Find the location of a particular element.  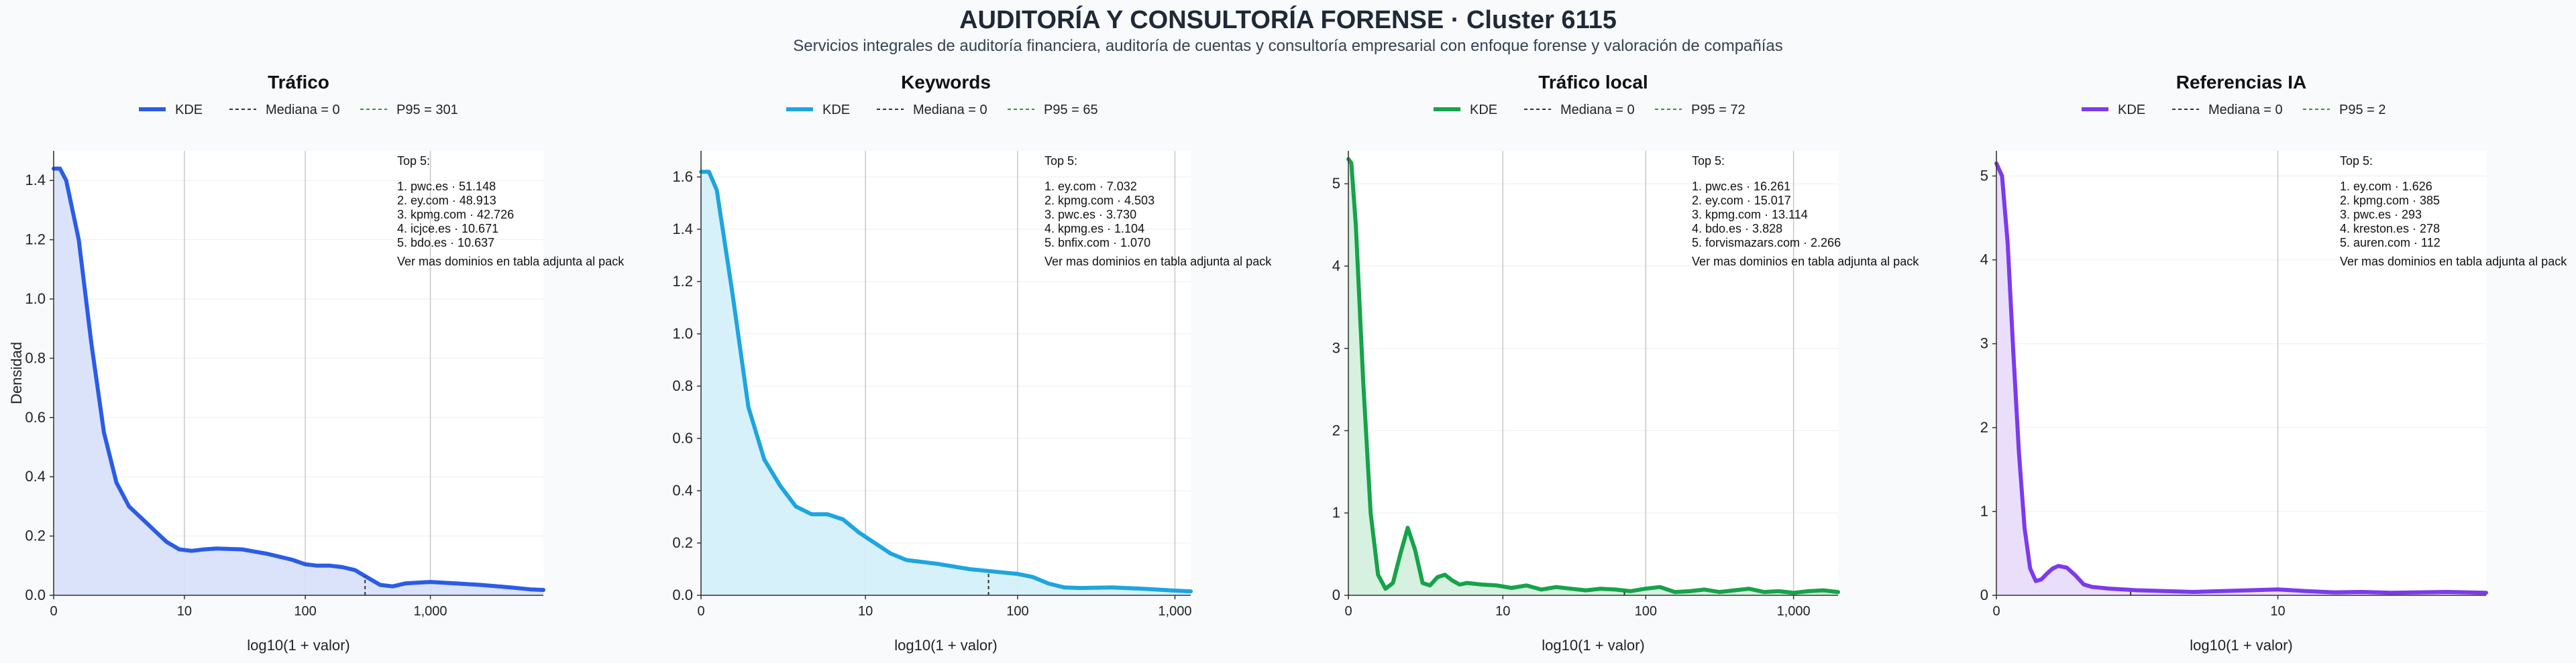

chart-title: Referencias IA is located at coordinates (2241, 82).